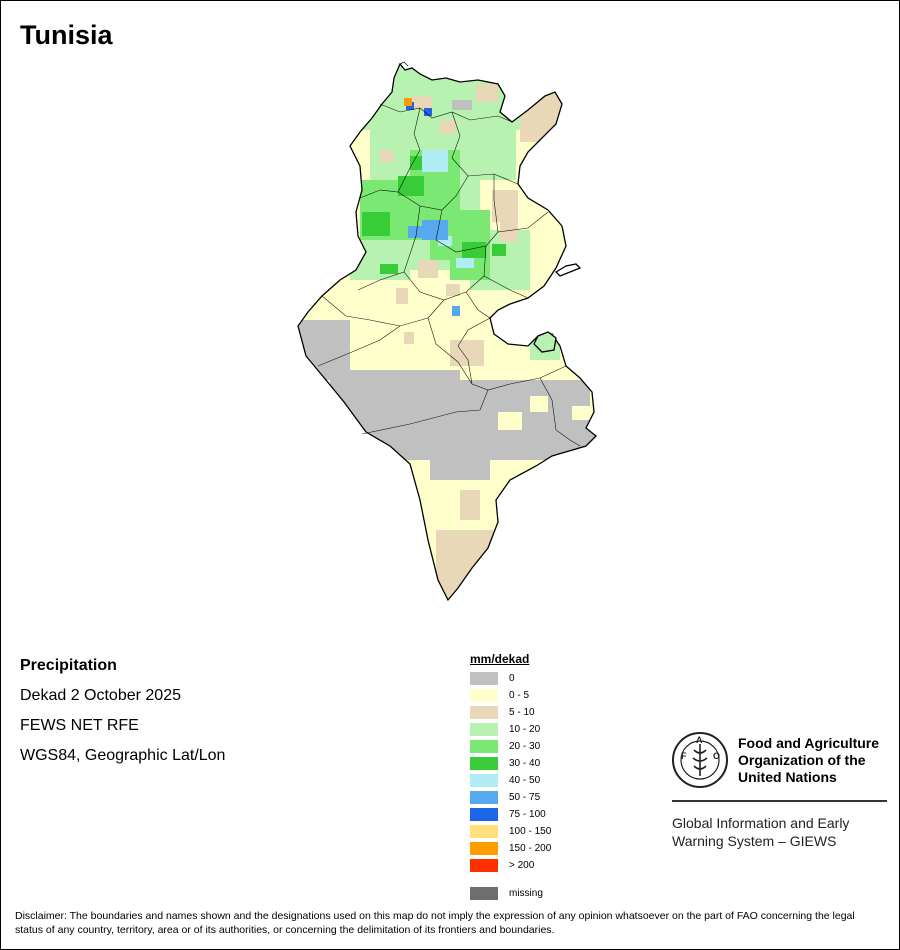 This screenshot has height=950, width=900. I want to click on legend-item: 50 - 75, so click(510, 797).